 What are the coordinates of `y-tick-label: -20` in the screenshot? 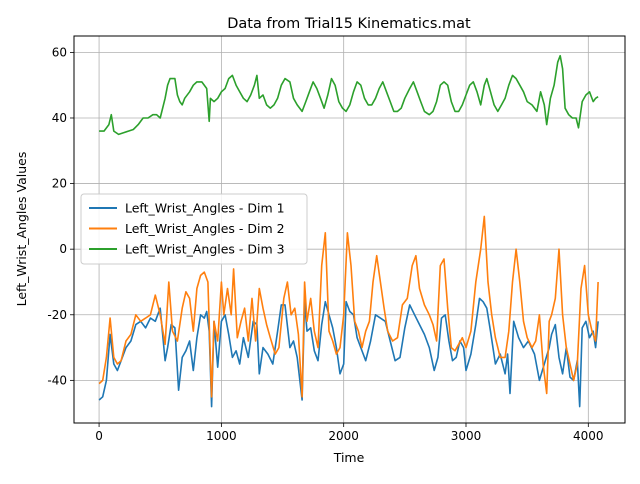 It's located at (57, 315).